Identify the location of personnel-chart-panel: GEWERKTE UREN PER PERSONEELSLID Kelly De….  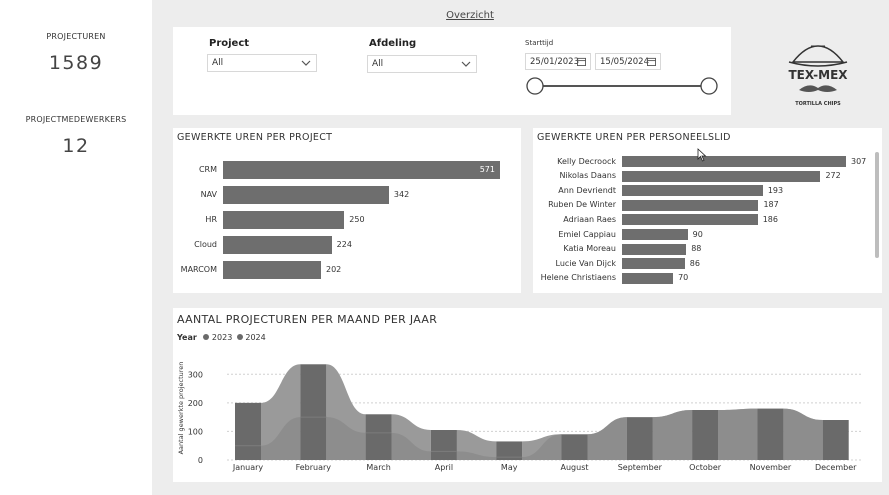
(707, 210).